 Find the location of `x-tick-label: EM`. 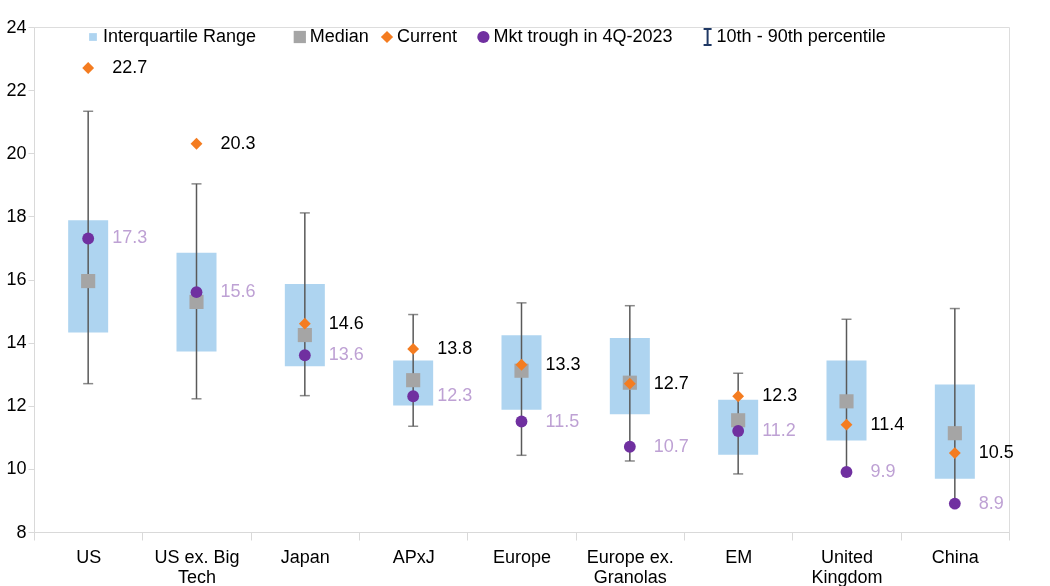

x-tick-label: EM is located at coordinates (739, 556).